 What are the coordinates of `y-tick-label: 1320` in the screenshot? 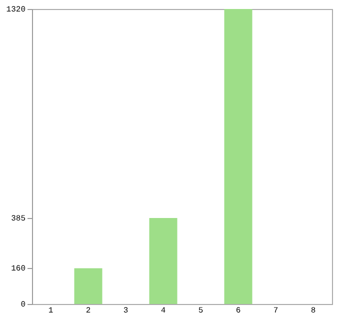 It's located at (16, 10).